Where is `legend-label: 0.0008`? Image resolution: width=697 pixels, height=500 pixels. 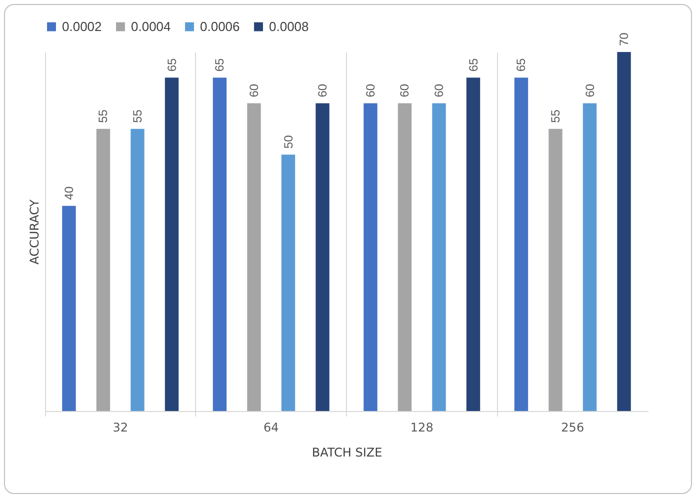 legend-label: 0.0008 is located at coordinates (289, 26).